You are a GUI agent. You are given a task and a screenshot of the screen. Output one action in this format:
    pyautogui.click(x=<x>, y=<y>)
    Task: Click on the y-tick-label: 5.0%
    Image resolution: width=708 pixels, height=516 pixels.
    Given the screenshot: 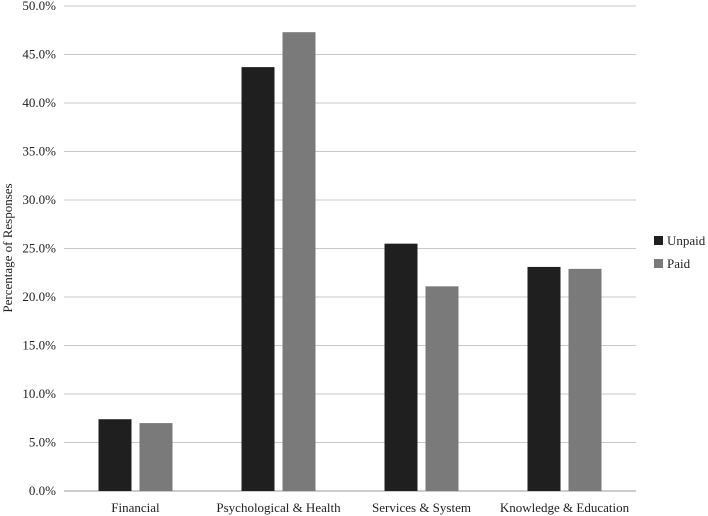 What is the action you would take?
    pyautogui.click(x=42, y=442)
    